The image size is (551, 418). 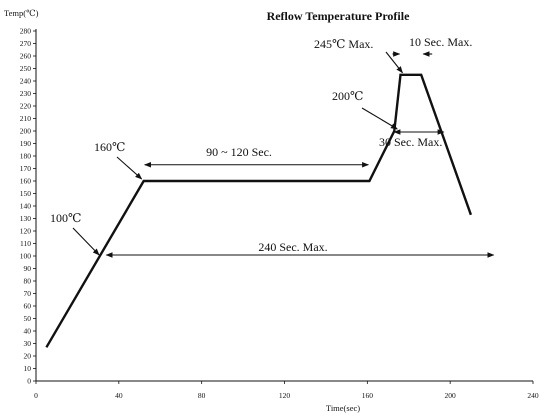 What do you see at coordinates (347, 96) in the screenshot?
I see `label-200c: 200℃` at bounding box center [347, 96].